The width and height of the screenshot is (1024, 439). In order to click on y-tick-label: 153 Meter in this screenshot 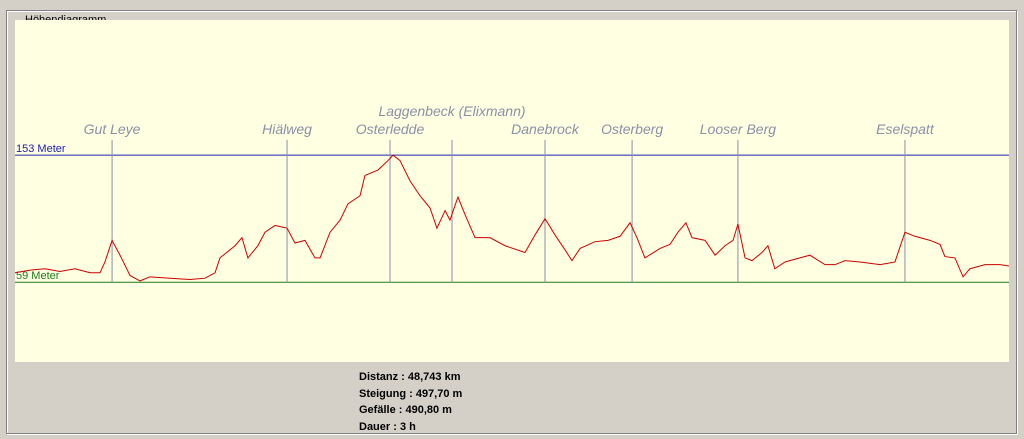, I will do `click(41, 149)`.